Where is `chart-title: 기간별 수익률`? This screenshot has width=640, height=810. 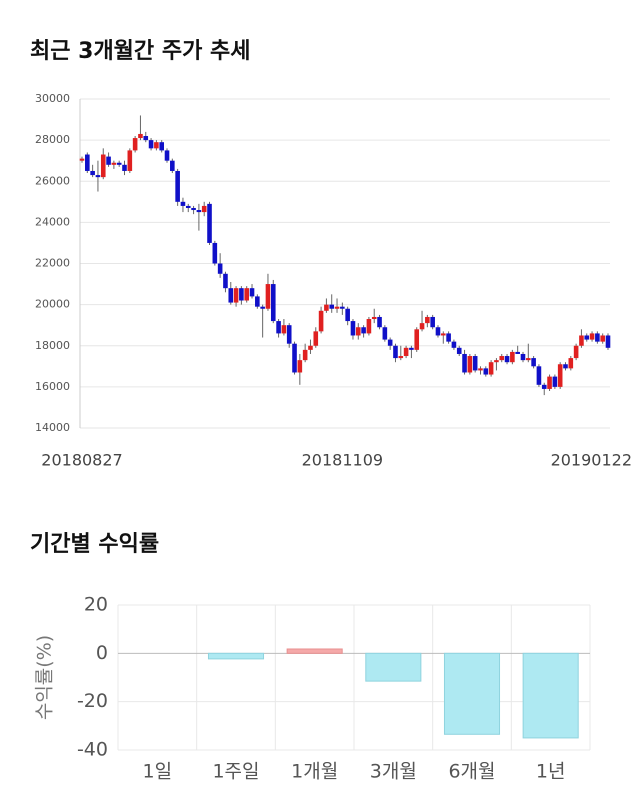
chart-title: 기간별 수익률 is located at coordinates (94, 544).